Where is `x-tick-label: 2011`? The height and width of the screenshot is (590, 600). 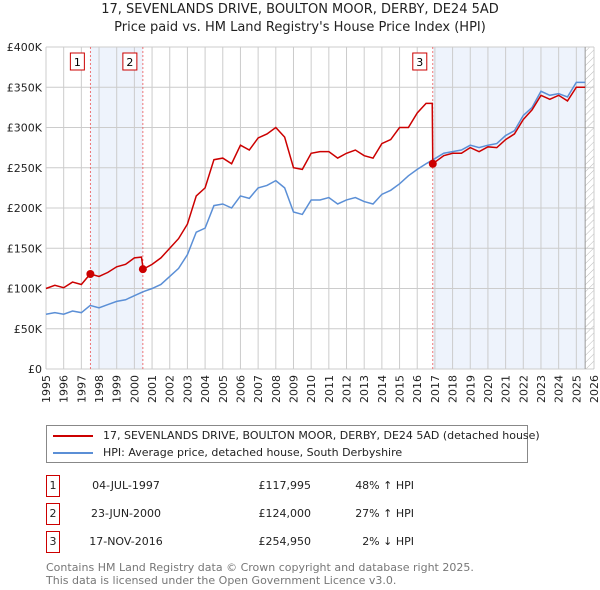 x-tick-label: 2011 is located at coordinates (329, 389).